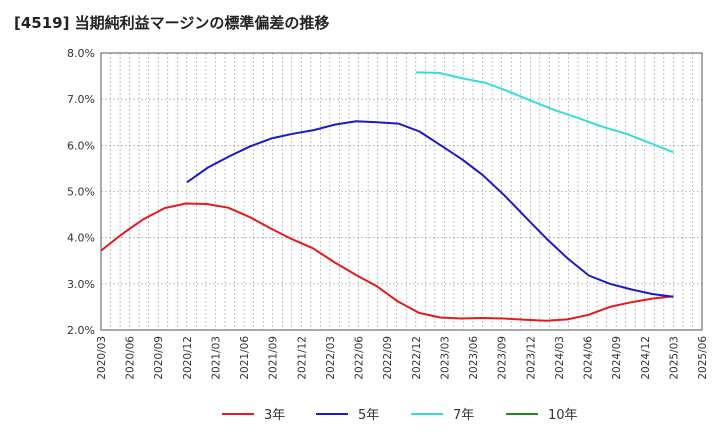 Image resolution: width=720 pixels, height=440 pixels. I want to click on x-tick-label: 2021/12, so click(302, 358).